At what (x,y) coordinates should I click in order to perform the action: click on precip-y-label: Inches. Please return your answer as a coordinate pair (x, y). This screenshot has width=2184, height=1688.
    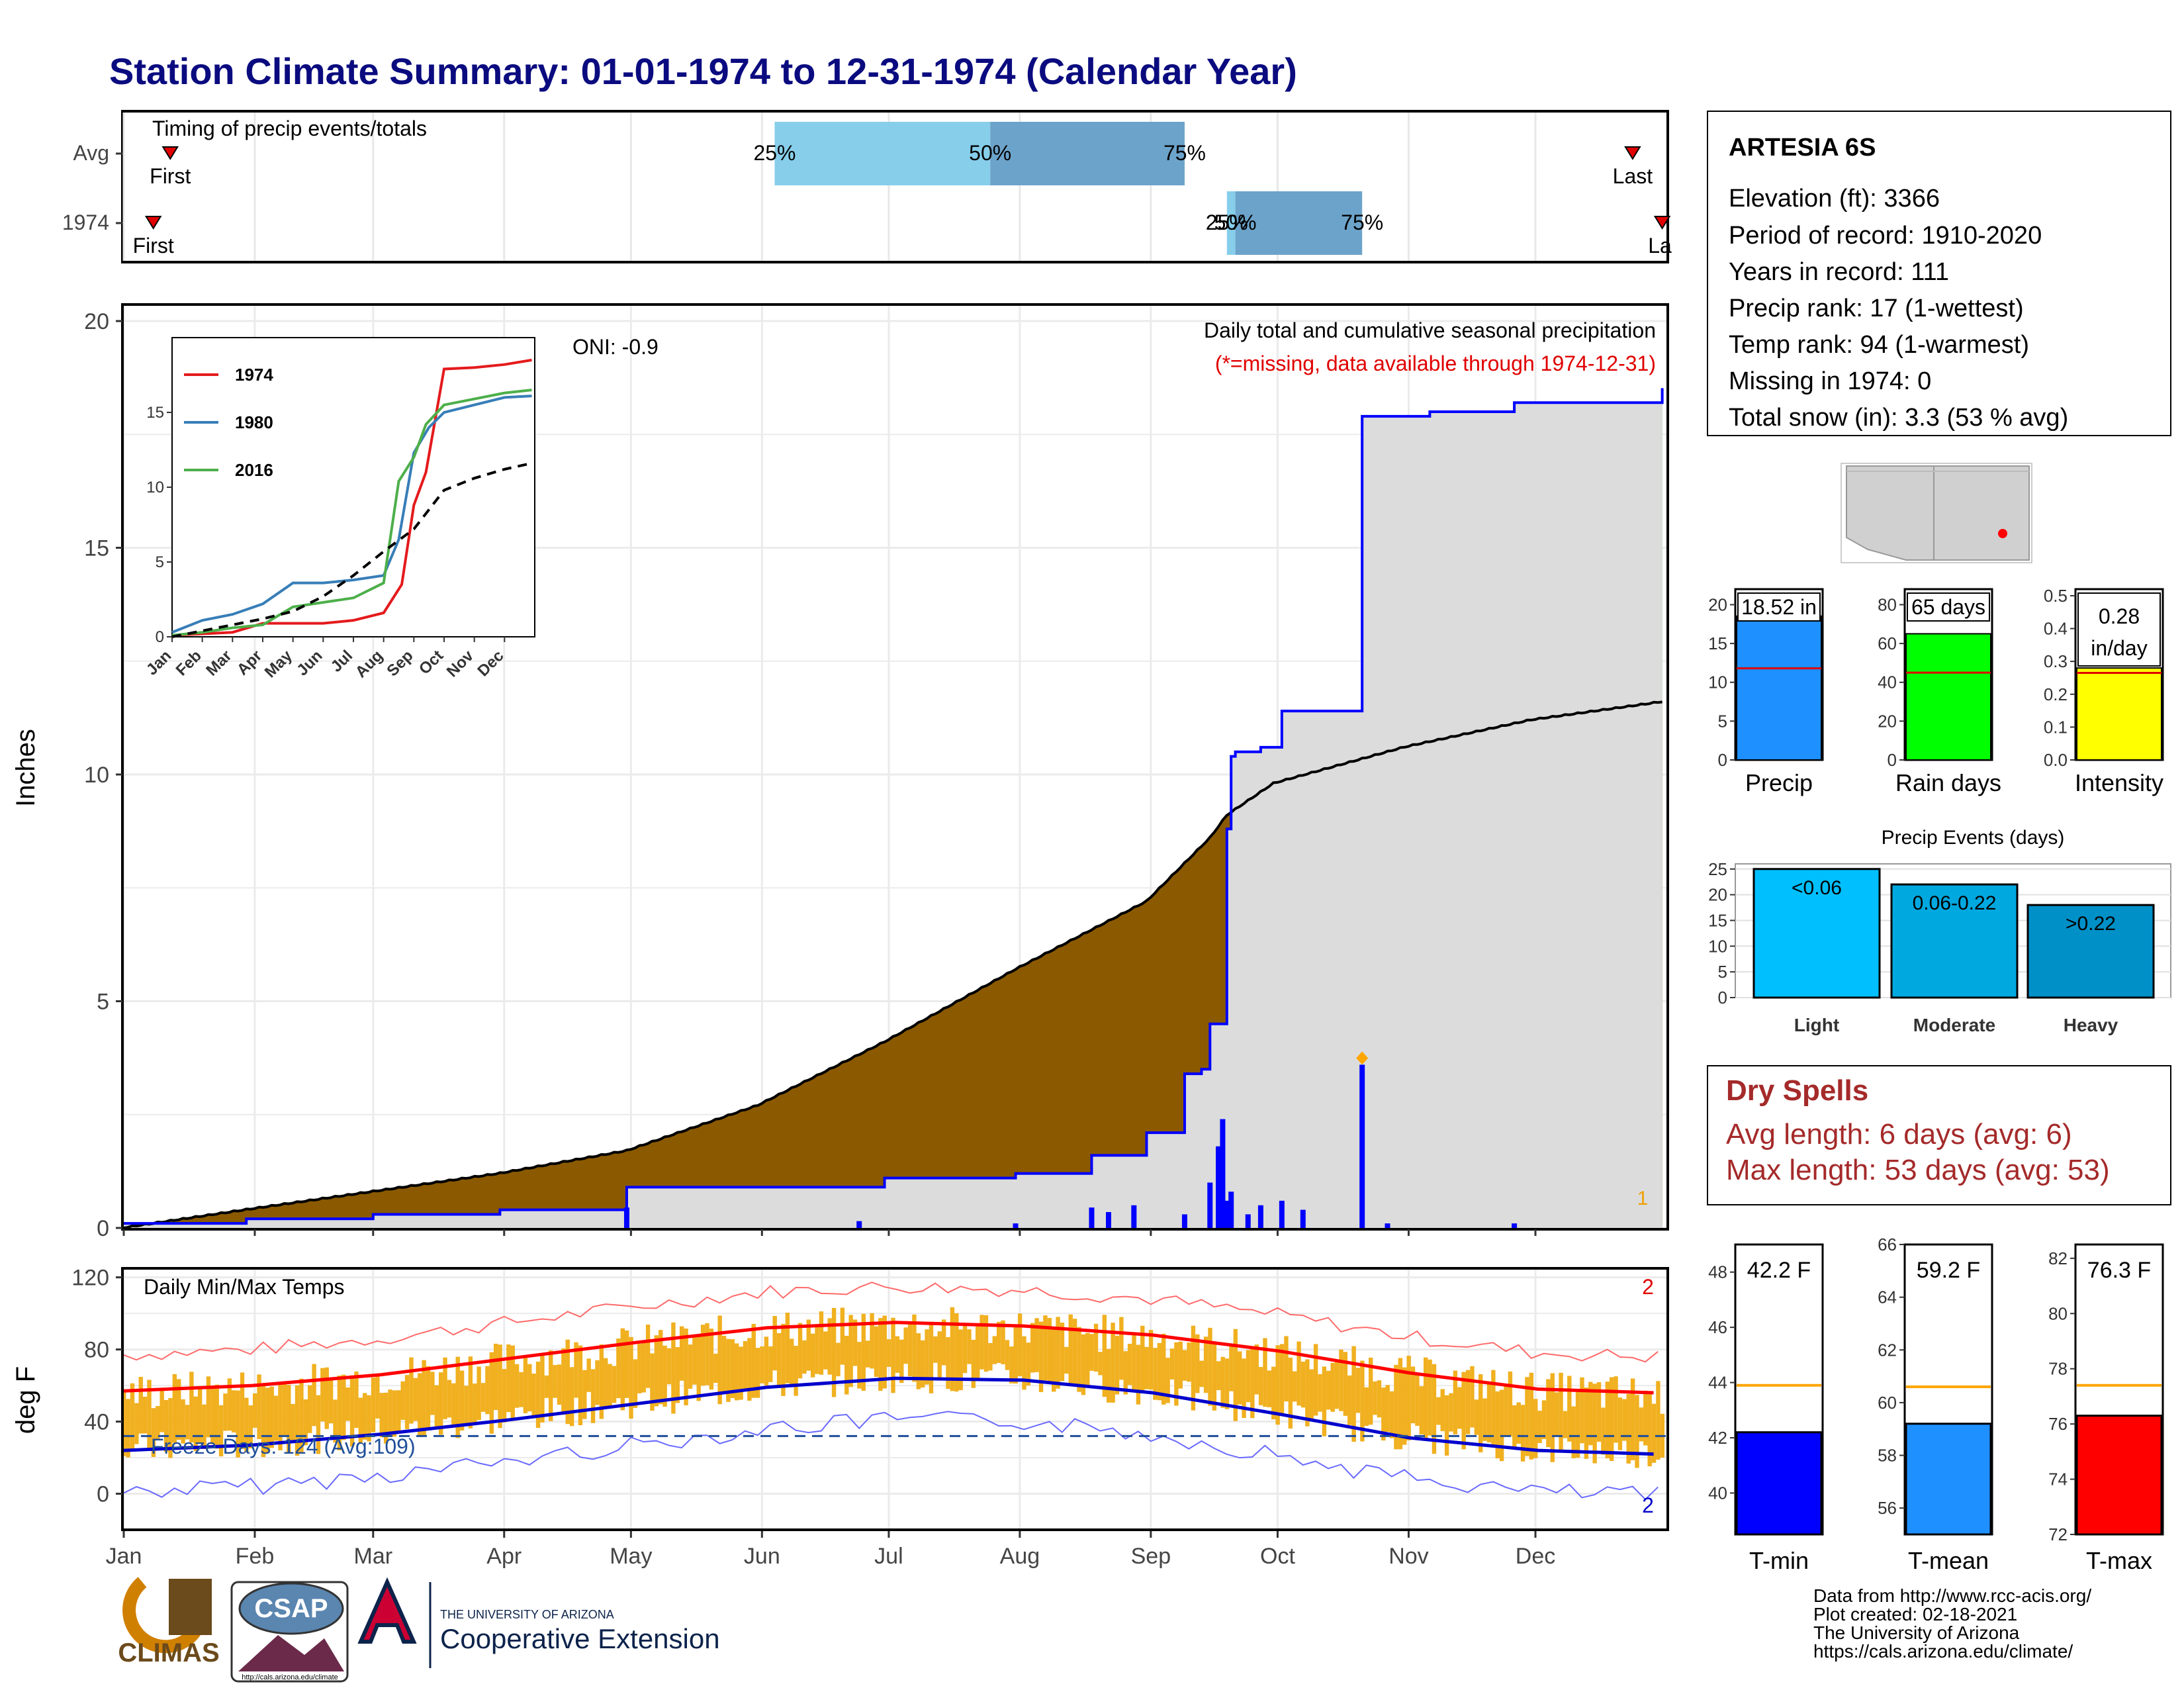
    Looking at the image, I should click on (26, 768).